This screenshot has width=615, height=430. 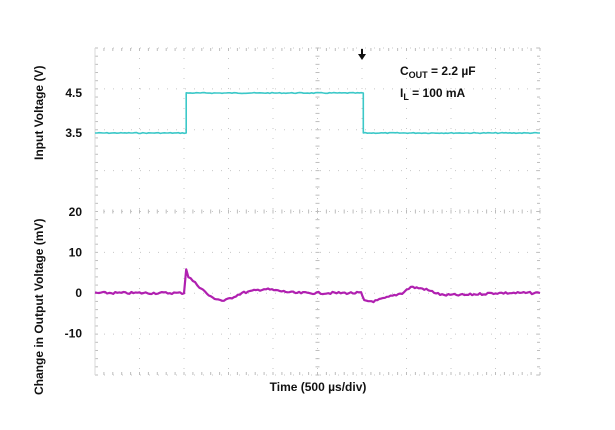 What do you see at coordinates (318, 387) in the screenshot?
I see `x-axis-label: Time (500 µs/div)` at bounding box center [318, 387].